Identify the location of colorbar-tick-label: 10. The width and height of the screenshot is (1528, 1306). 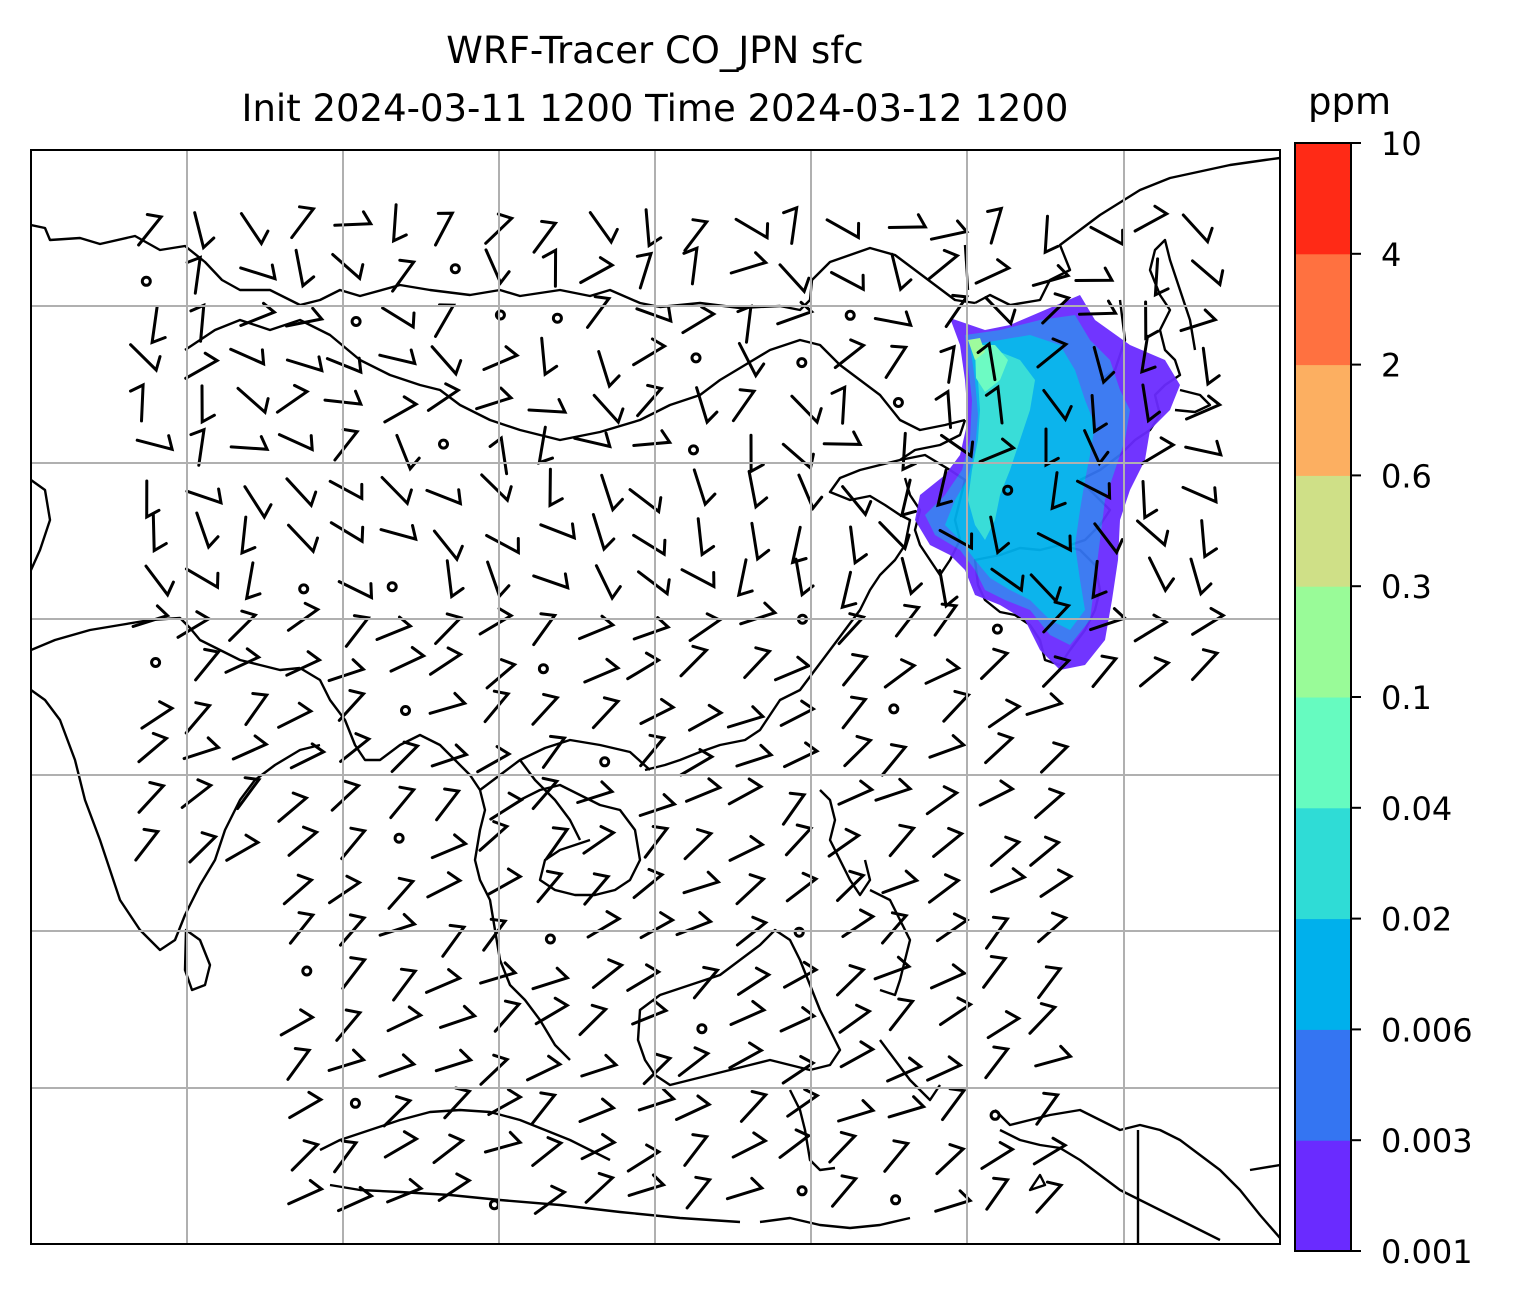
(1401, 144).